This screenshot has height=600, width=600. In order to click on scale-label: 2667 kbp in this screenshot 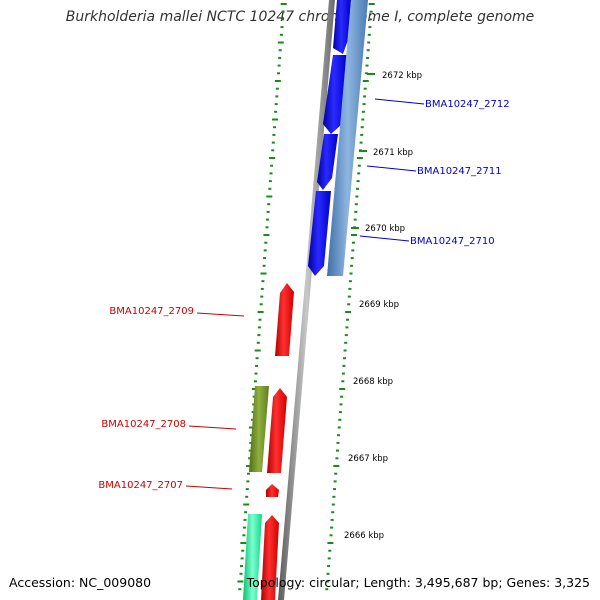, I will do `click(368, 459)`.